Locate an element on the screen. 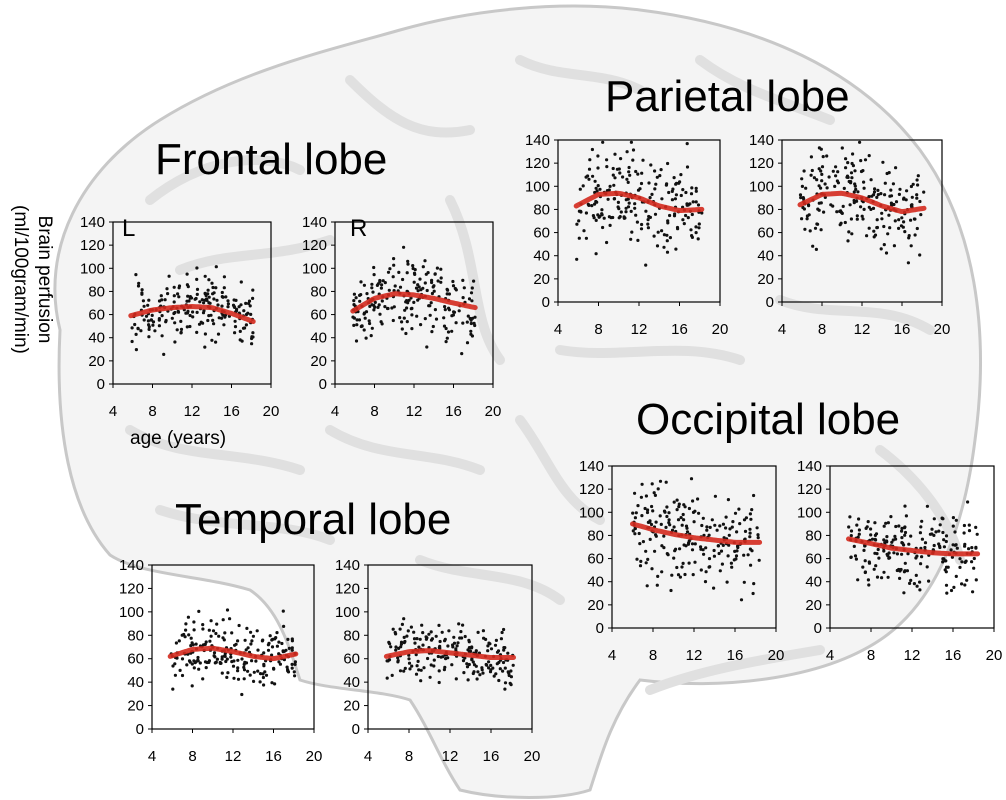 Image resolution: width=1006 pixels, height=800 pixels. y-tick-label: 40 is located at coordinates (351, 682).